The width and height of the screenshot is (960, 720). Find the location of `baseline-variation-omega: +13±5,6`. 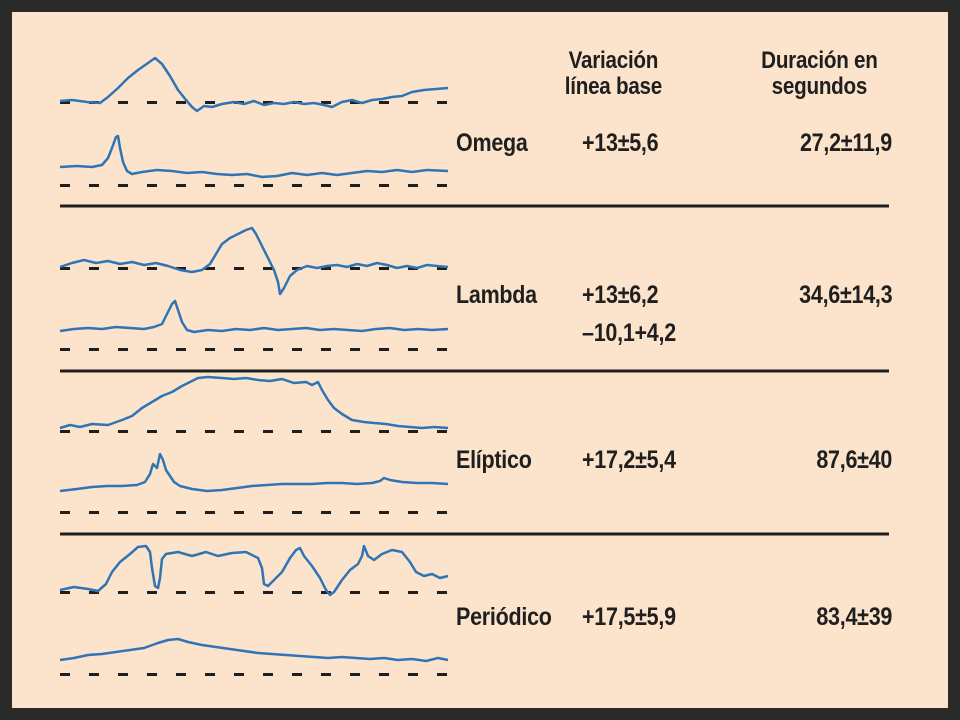

baseline-variation-omega: +13±5,6 is located at coordinates (620, 143).